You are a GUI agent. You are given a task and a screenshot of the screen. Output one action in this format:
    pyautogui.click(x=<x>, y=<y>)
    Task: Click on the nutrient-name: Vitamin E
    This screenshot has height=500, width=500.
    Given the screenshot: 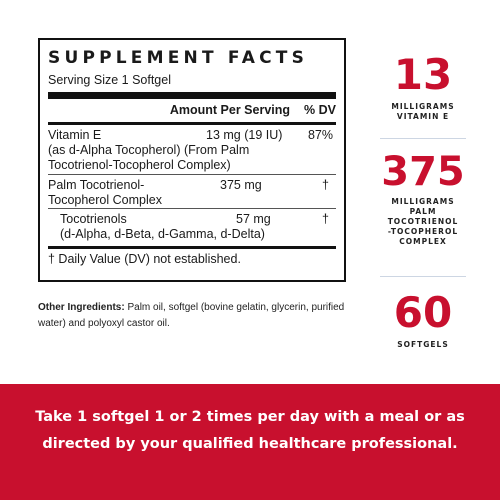 What is the action you would take?
    pyautogui.click(x=75, y=135)
    